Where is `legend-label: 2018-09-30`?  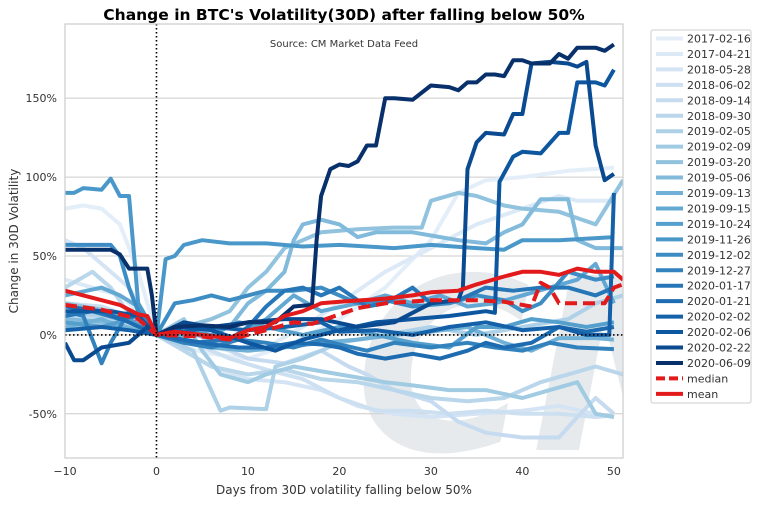 legend-label: 2018-09-30 is located at coordinates (719, 116).